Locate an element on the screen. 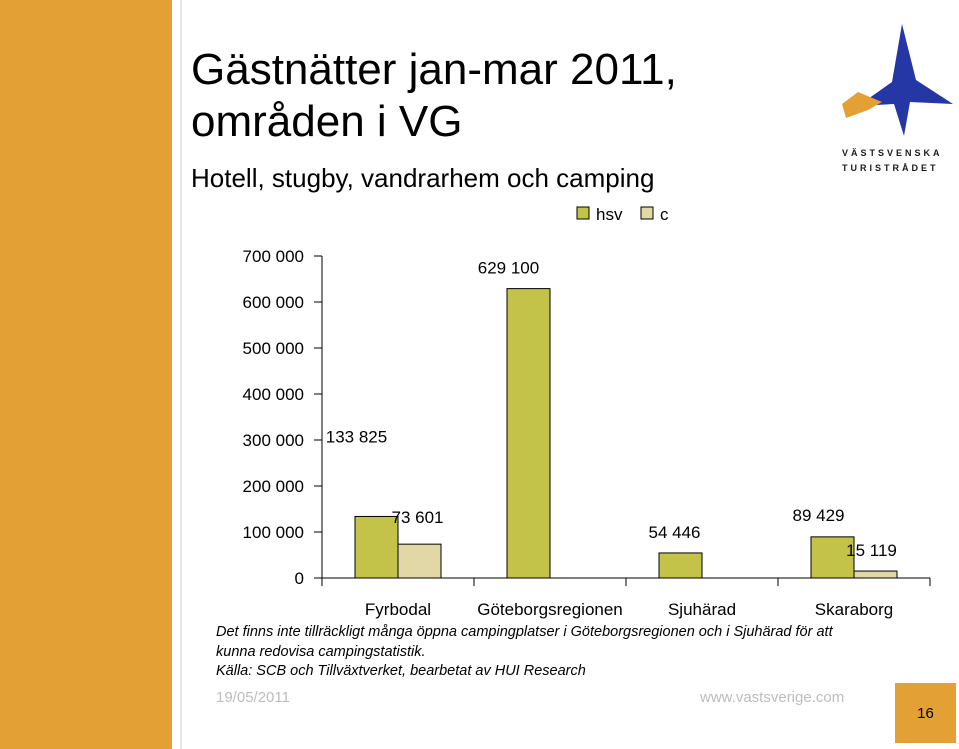 This screenshot has width=959, height=749. chart-legend: hsv c is located at coordinates (622, 214).